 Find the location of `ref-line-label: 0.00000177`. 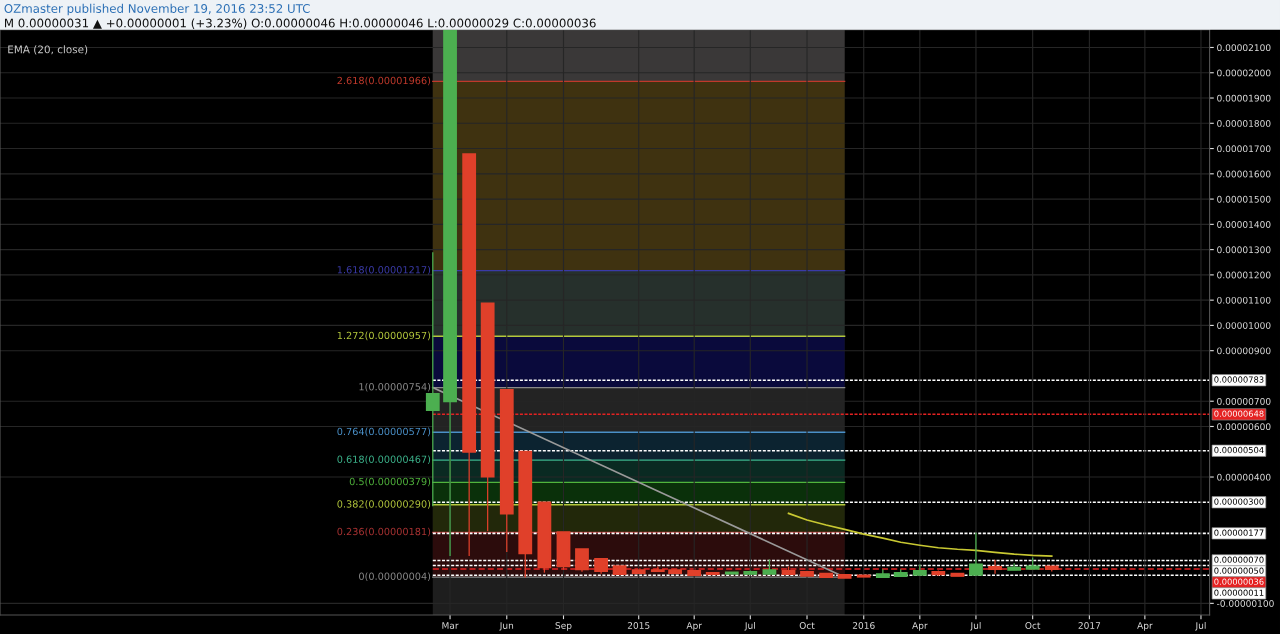

ref-line-label: 0.00000177 is located at coordinates (1239, 532).